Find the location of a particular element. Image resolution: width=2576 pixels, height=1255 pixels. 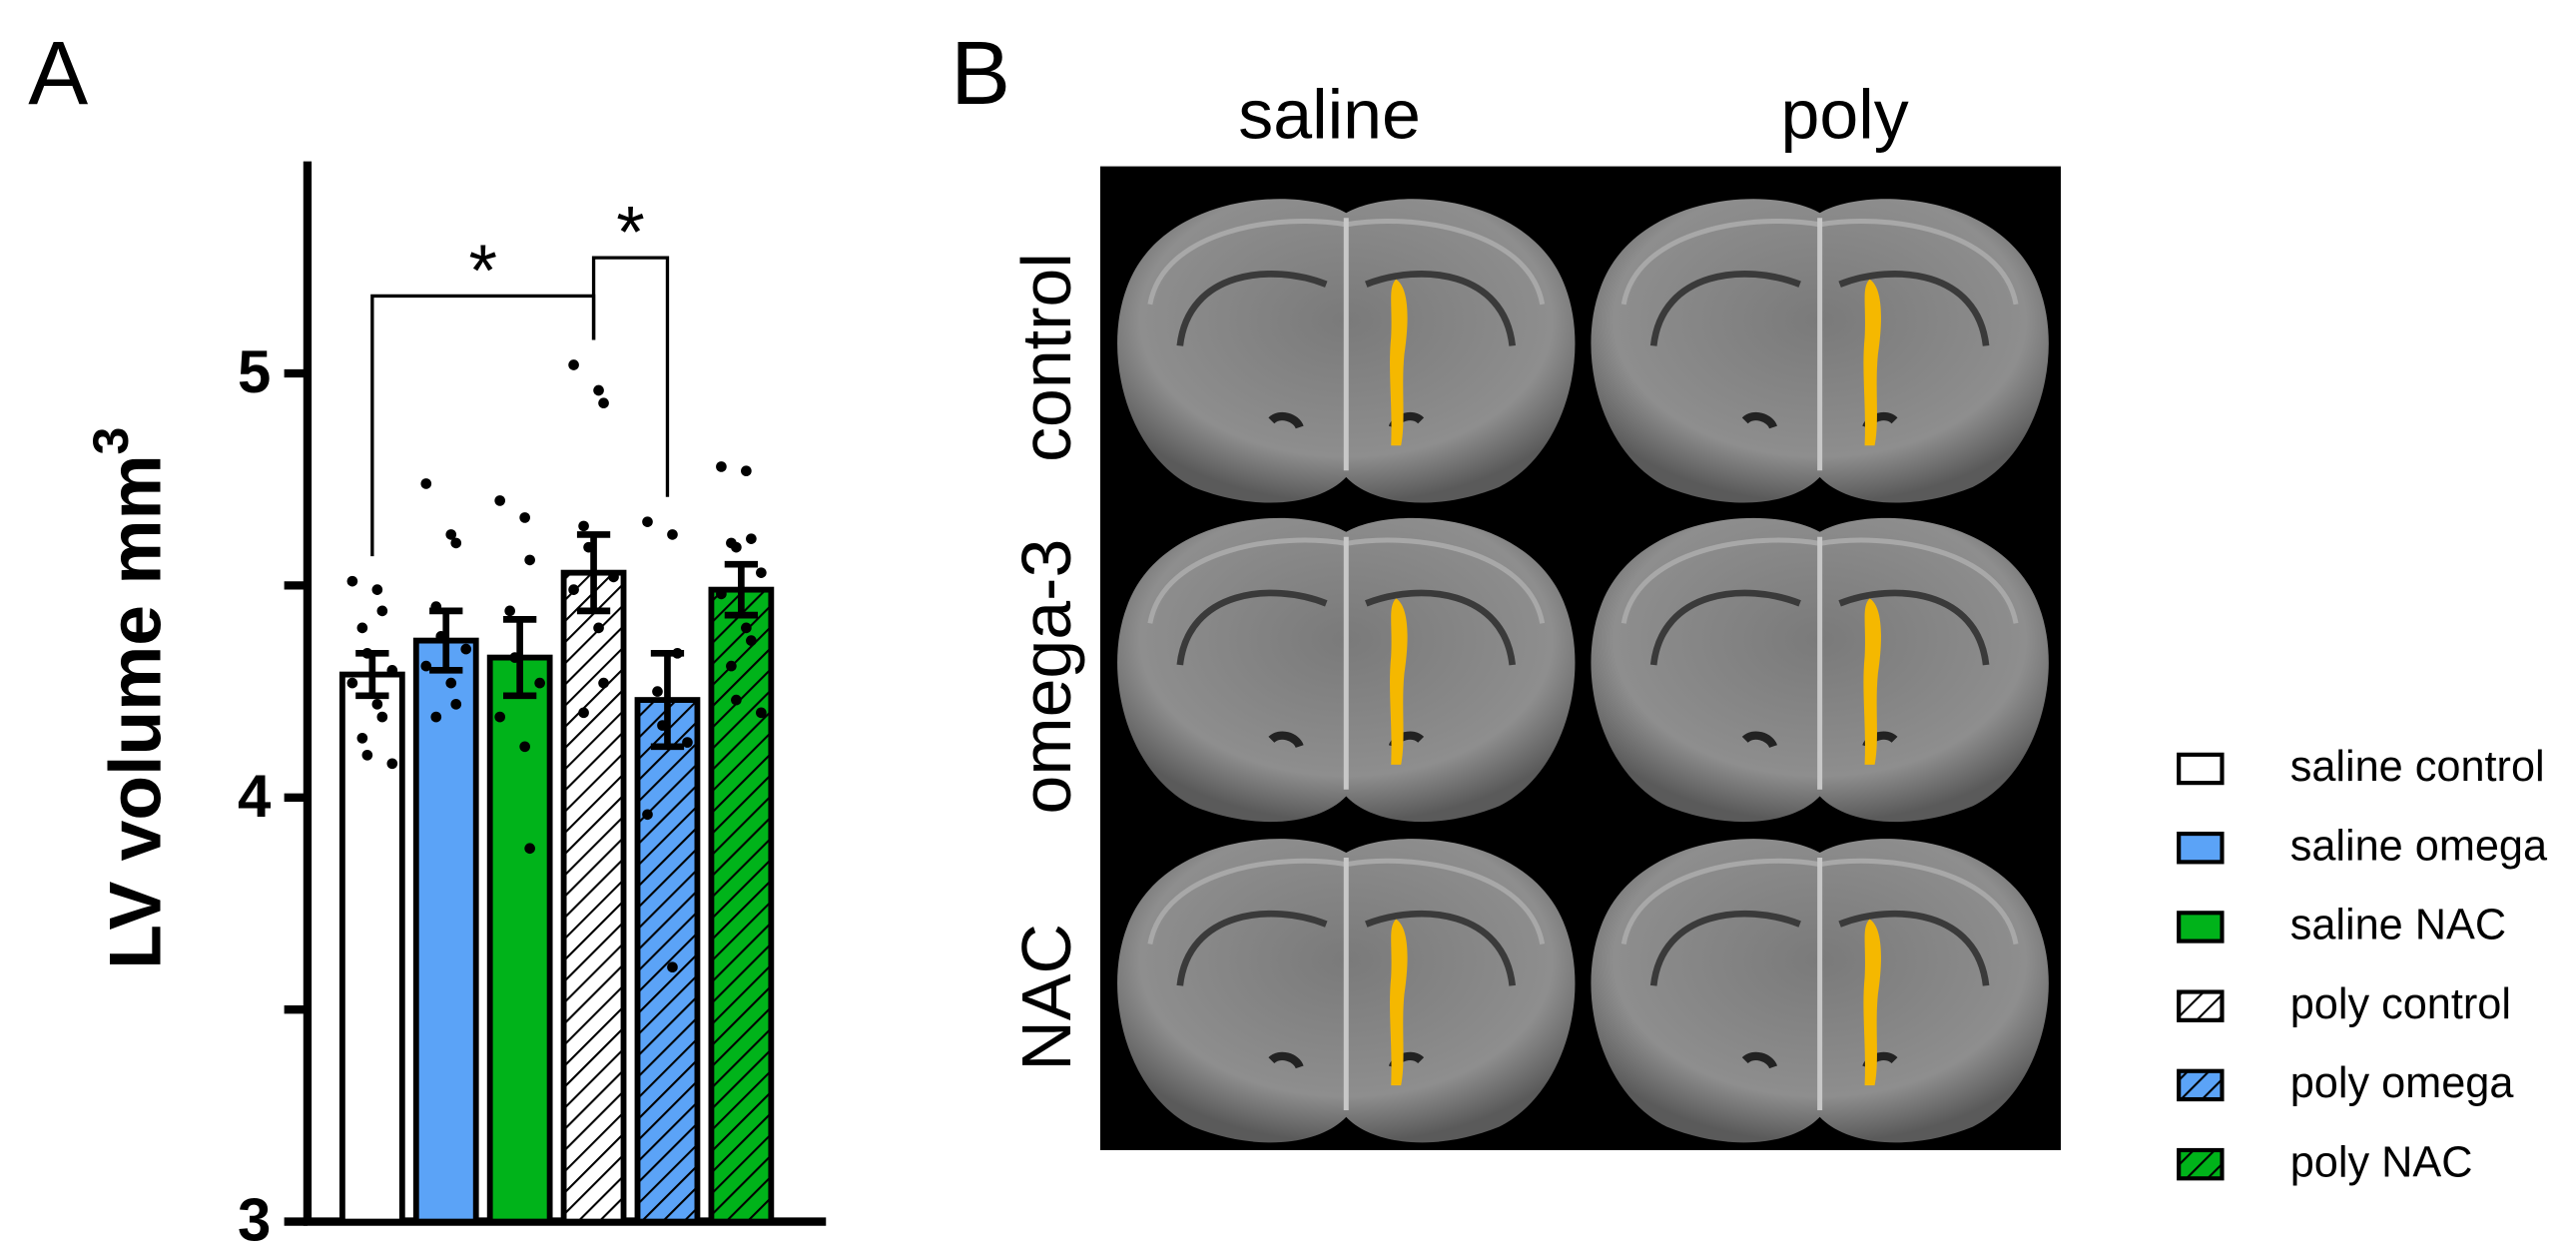

y-axis-label-superscript: 3 is located at coordinates (111, 441).